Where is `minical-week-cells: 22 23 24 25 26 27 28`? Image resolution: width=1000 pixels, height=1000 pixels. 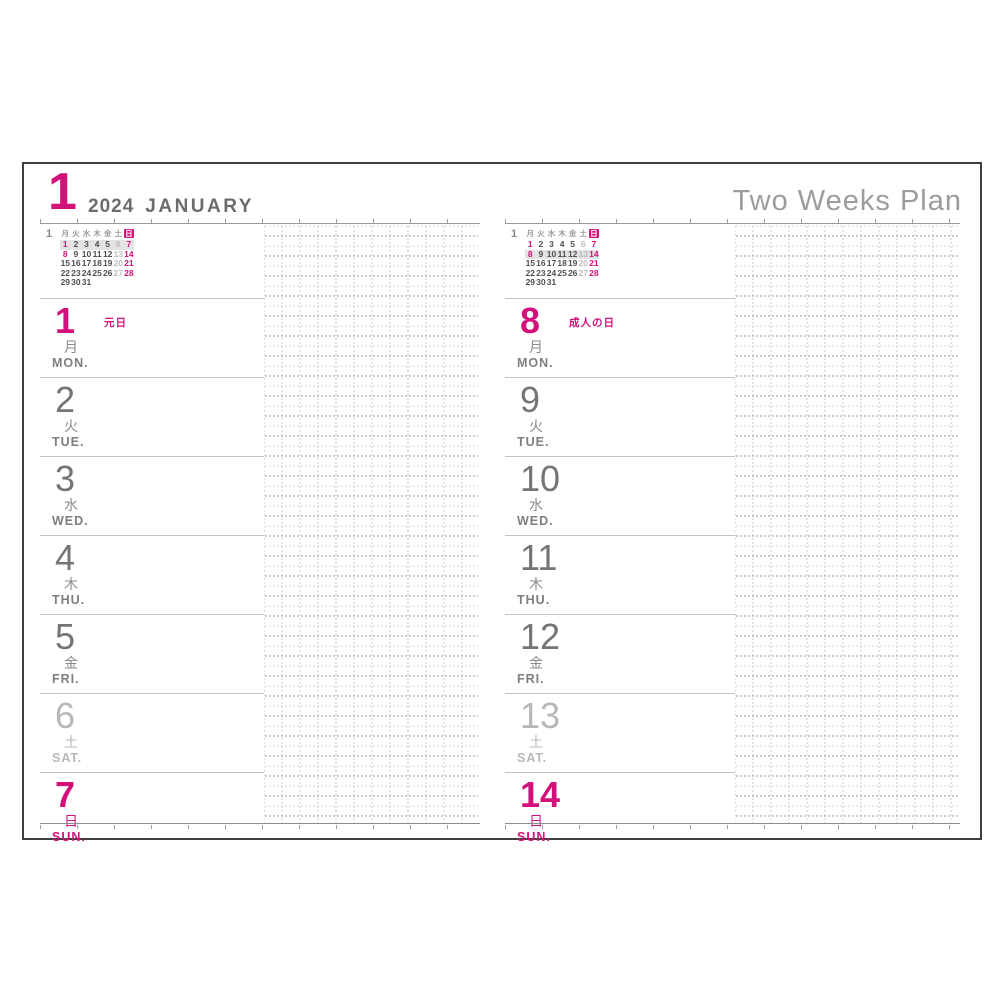 minical-week-cells: 22 23 24 25 26 27 28 is located at coordinates (562, 273).